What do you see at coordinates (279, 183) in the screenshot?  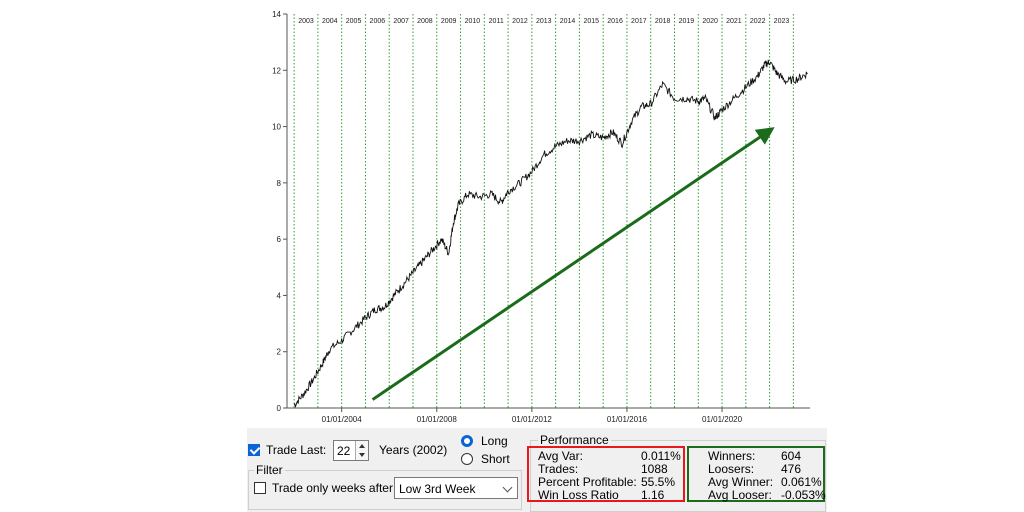 I see `y-tick-label: 8` at bounding box center [279, 183].